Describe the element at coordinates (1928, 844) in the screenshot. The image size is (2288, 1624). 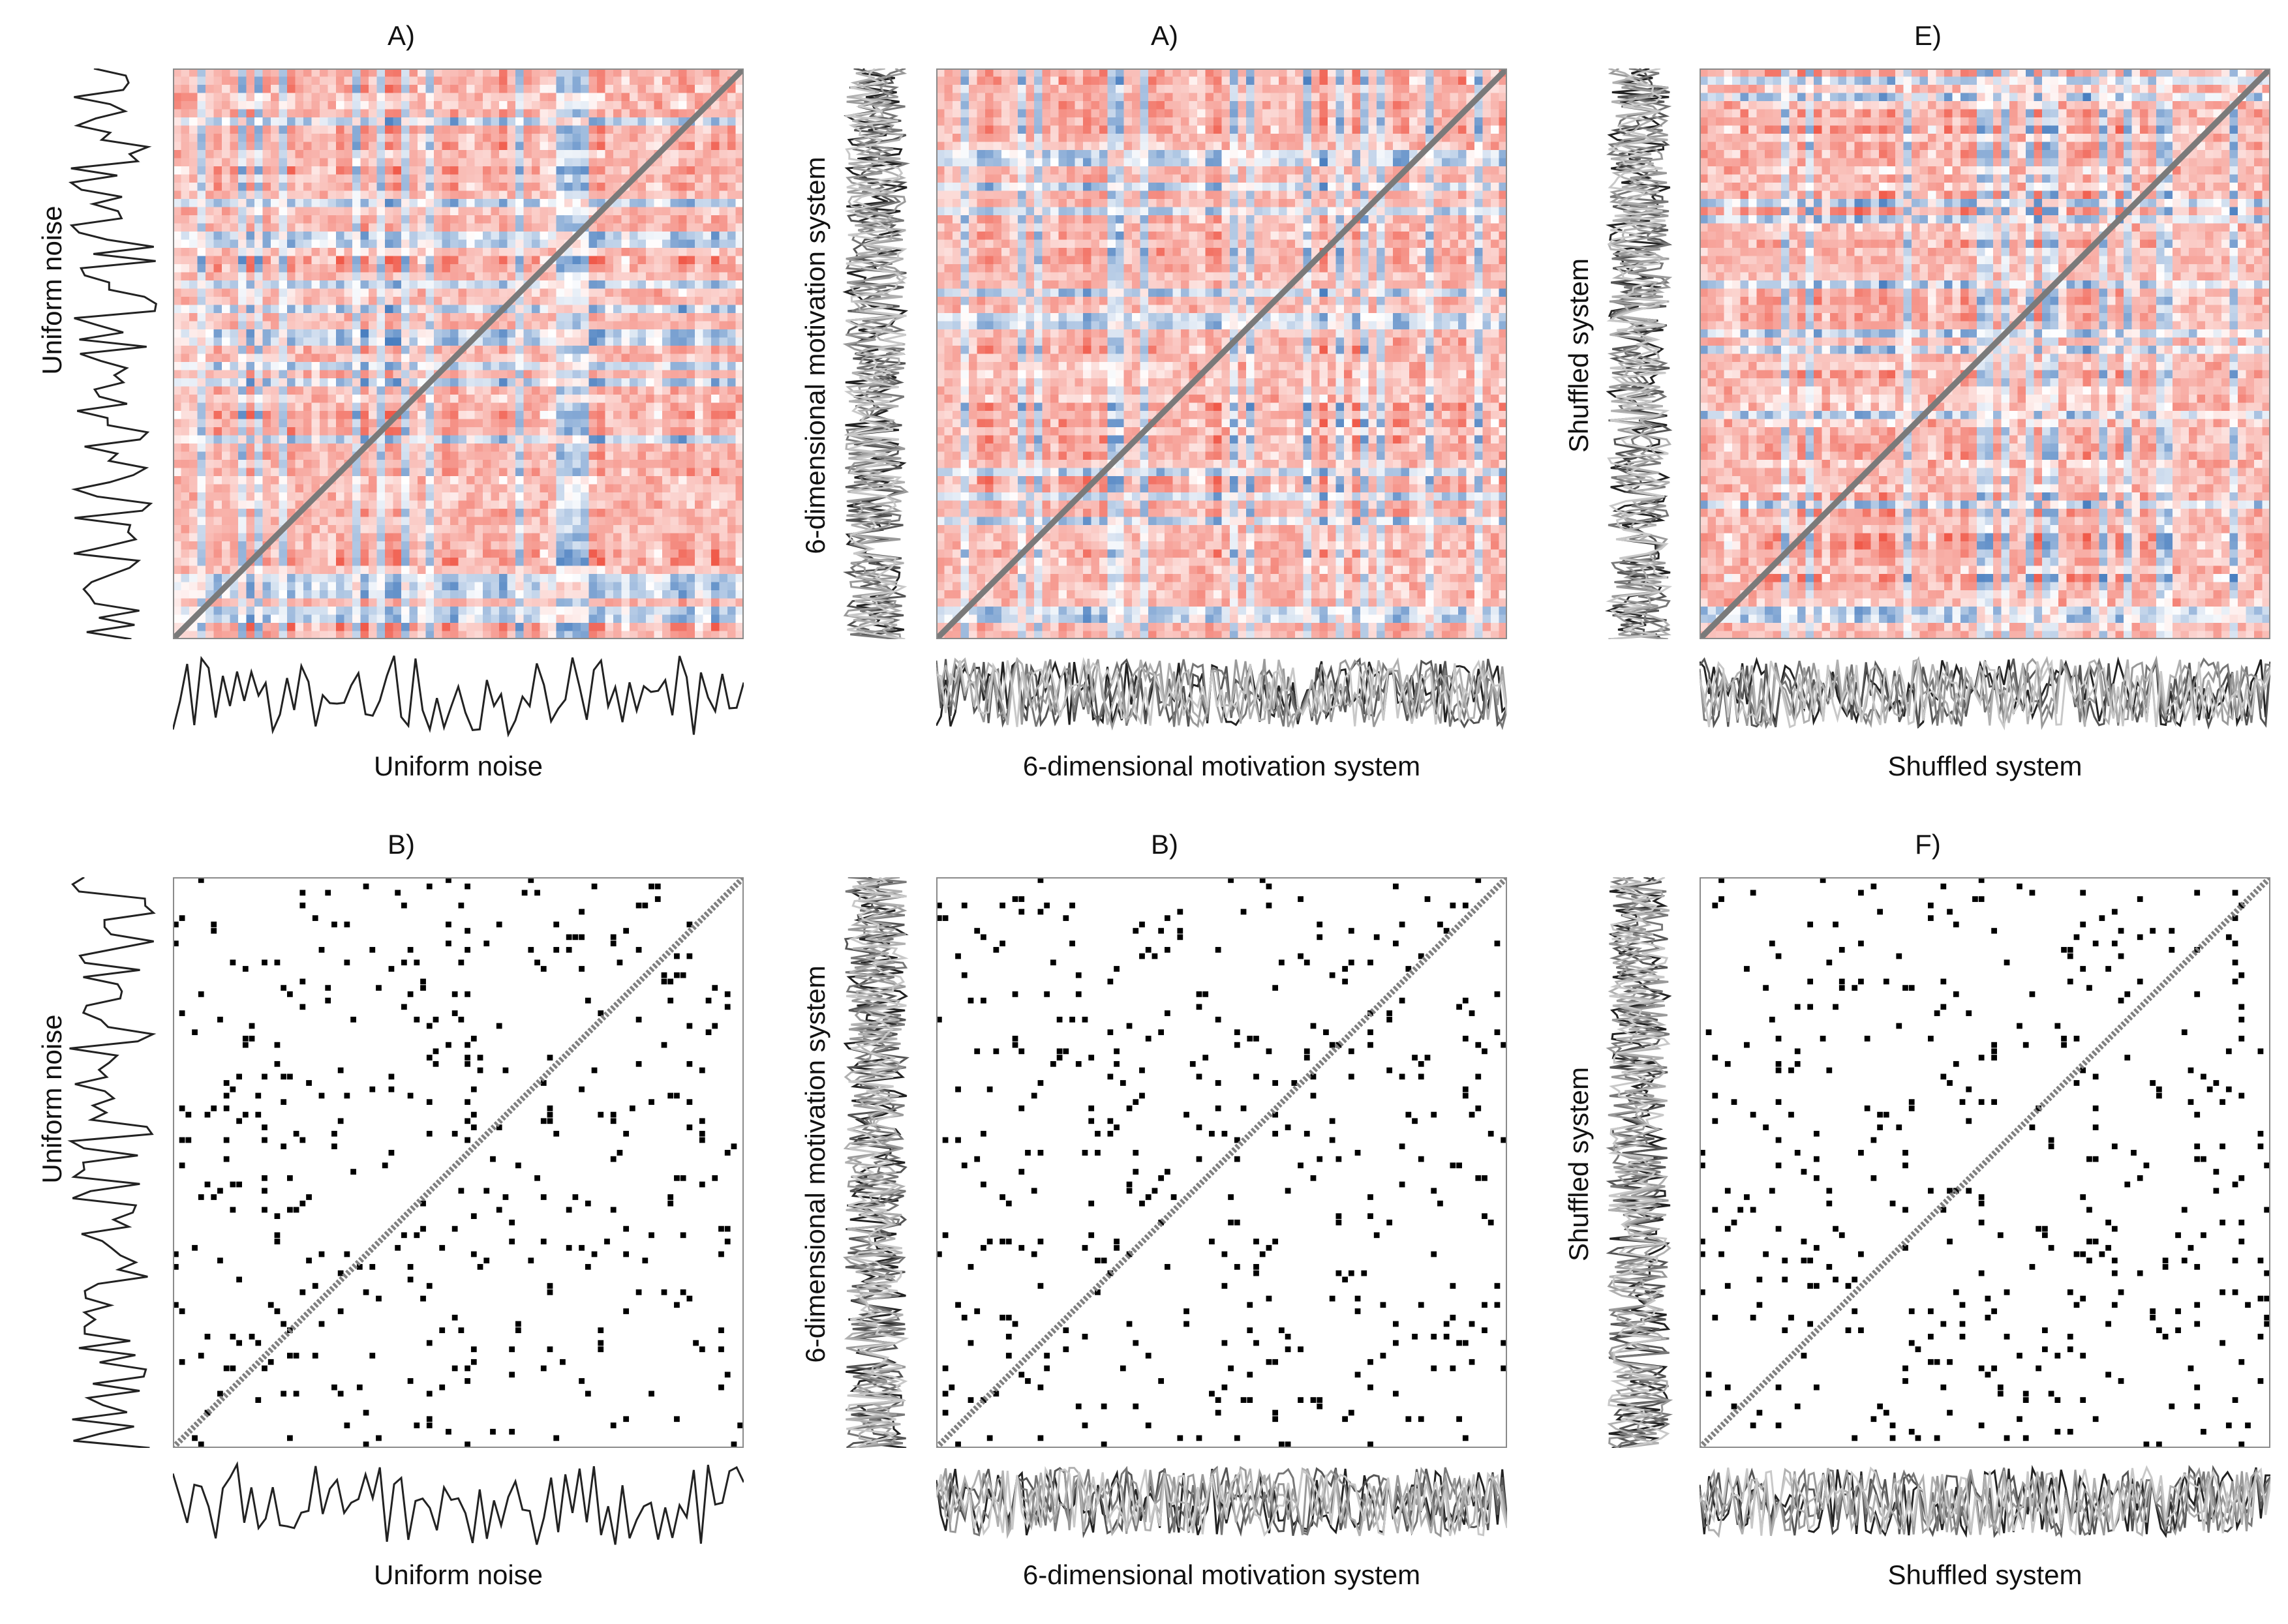
I see `panel-title: F)` at that location.